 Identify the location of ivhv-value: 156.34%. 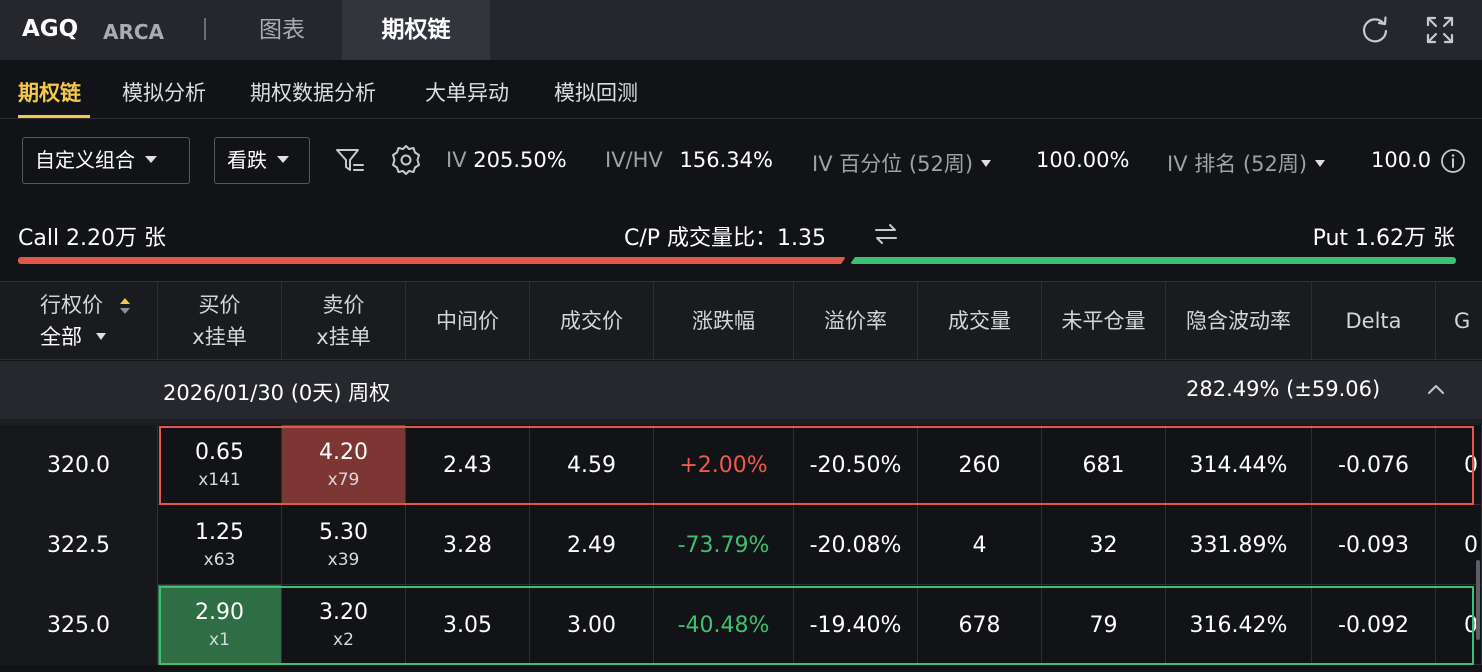
(726, 160).